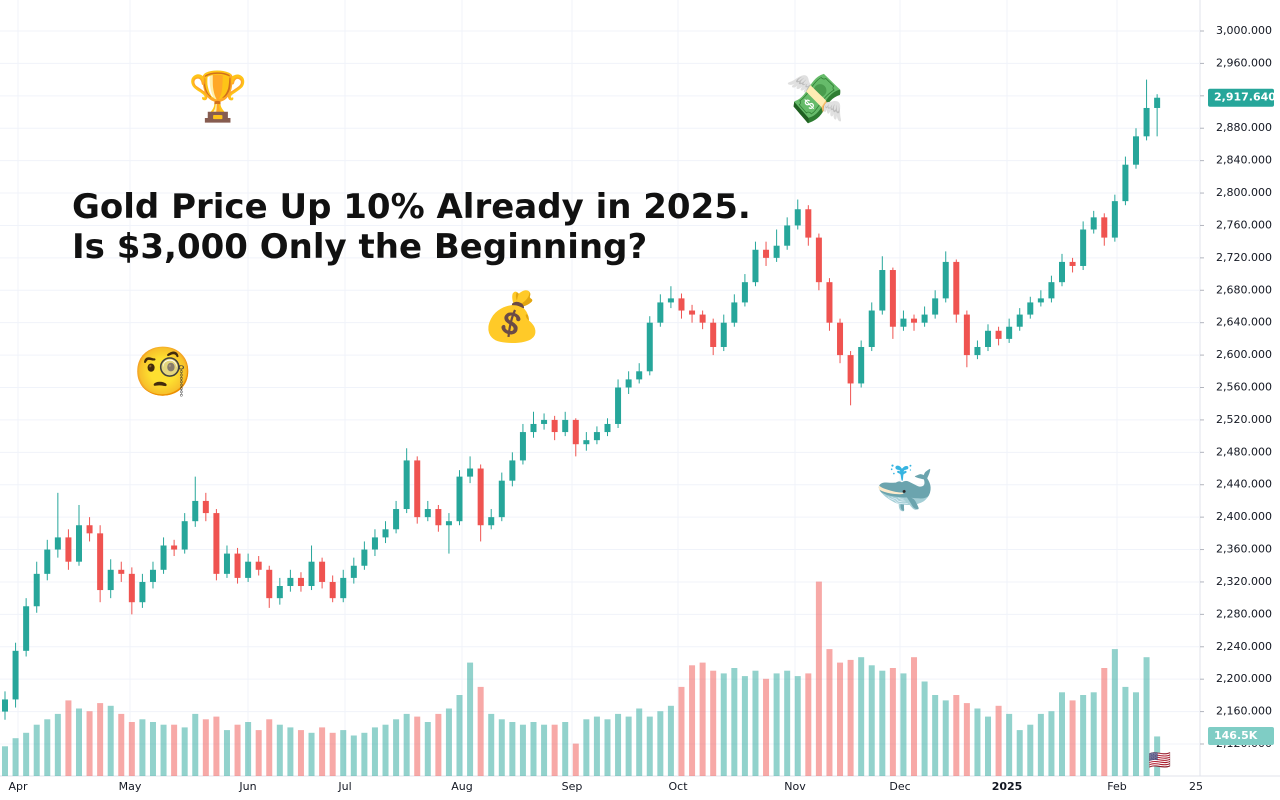 The height and width of the screenshot is (800, 1280). What do you see at coordinates (1244, 516) in the screenshot?
I see `y-tick-label: 2,400.000` at bounding box center [1244, 516].